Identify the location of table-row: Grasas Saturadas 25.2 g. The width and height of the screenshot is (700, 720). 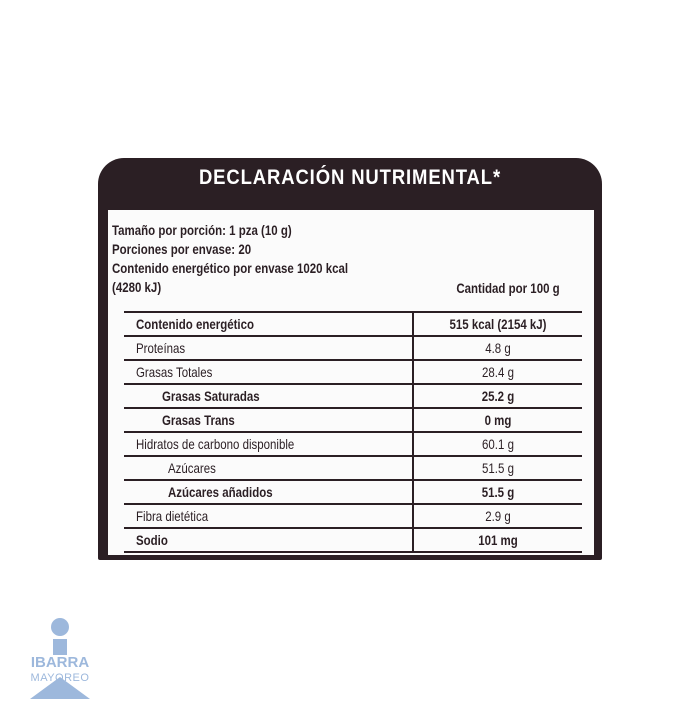
(353, 397).